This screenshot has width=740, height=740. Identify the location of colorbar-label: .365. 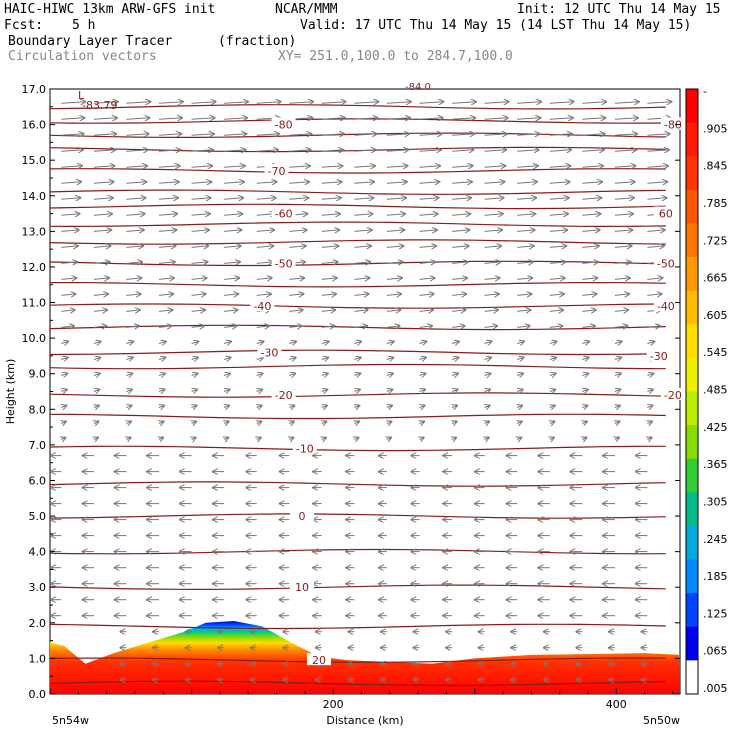
(715, 464).